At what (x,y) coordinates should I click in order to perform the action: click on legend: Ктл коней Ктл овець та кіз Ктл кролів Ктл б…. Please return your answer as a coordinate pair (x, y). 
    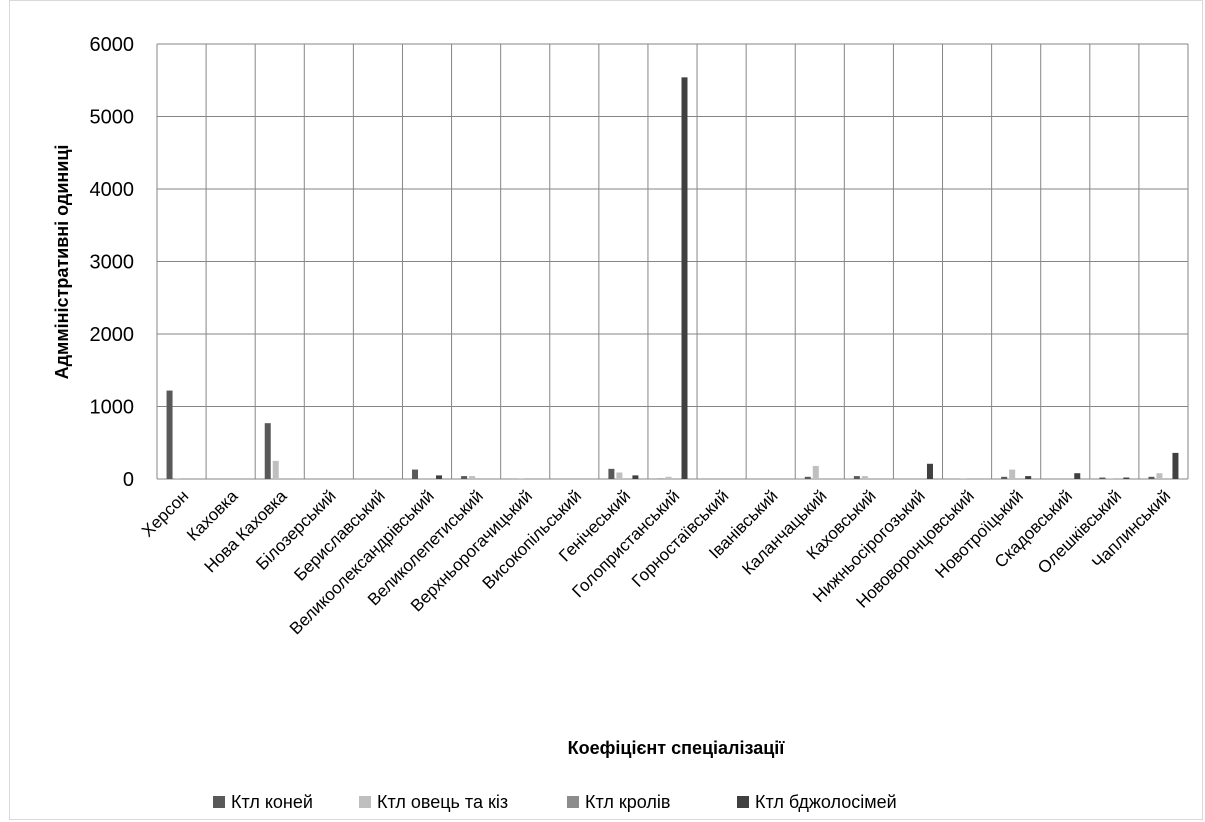
    Looking at the image, I should click on (555, 802).